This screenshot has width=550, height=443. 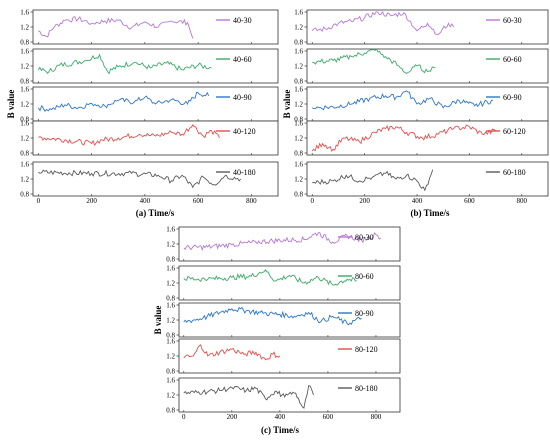 What do you see at coordinates (244, 131) in the screenshot?
I see `legend-label: 40-120` at bounding box center [244, 131].